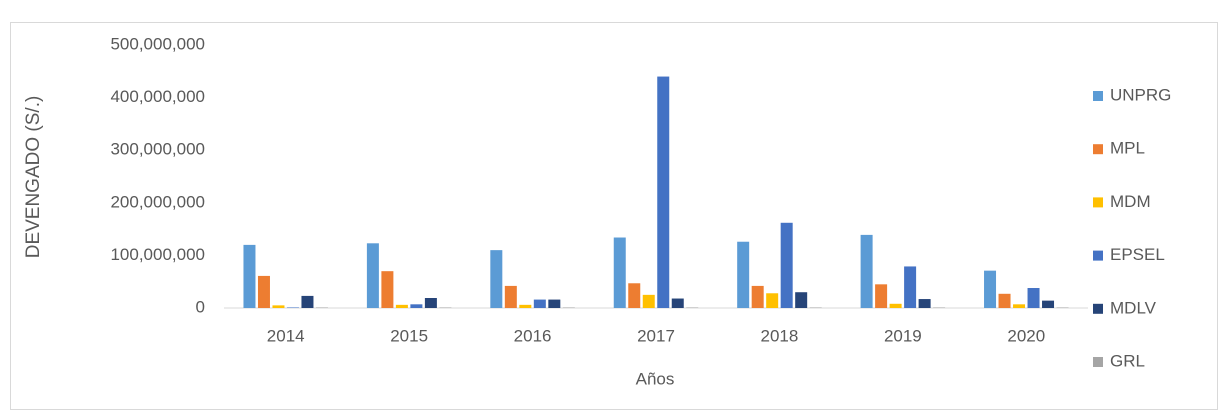 The image size is (1228, 417). What do you see at coordinates (533, 335) in the screenshot?
I see `x-tick-label: 2016` at bounding box center [533, 335].